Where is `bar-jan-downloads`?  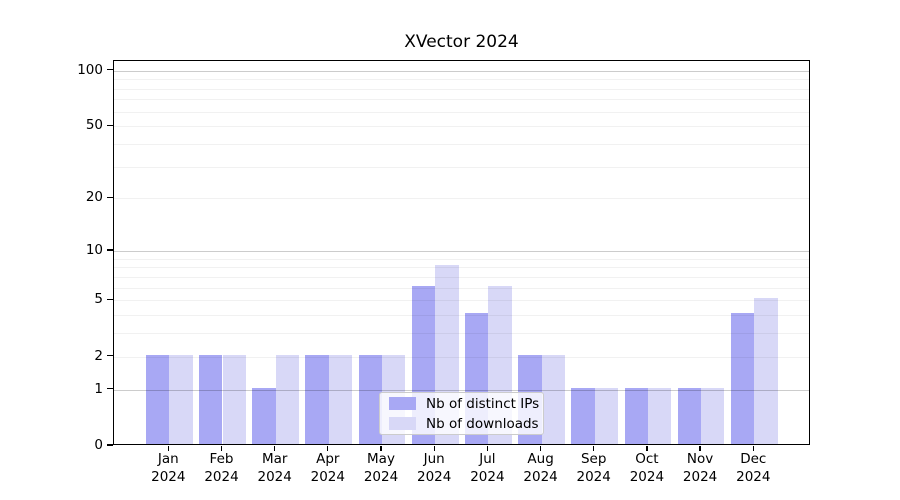 bar-jan-downloads is located at coordinates (181, 399).